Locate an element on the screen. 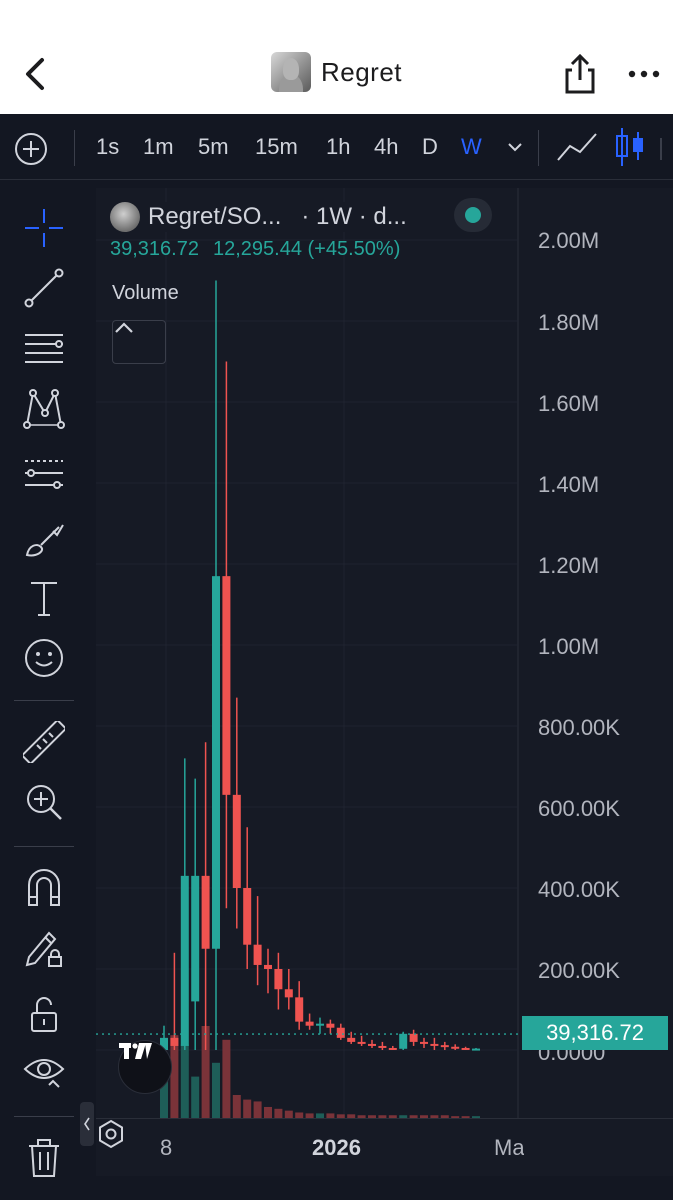 The height and width of the screenshot is (1200, 673). price-axis-label: 1.60M is located at coordinates (569, 403).